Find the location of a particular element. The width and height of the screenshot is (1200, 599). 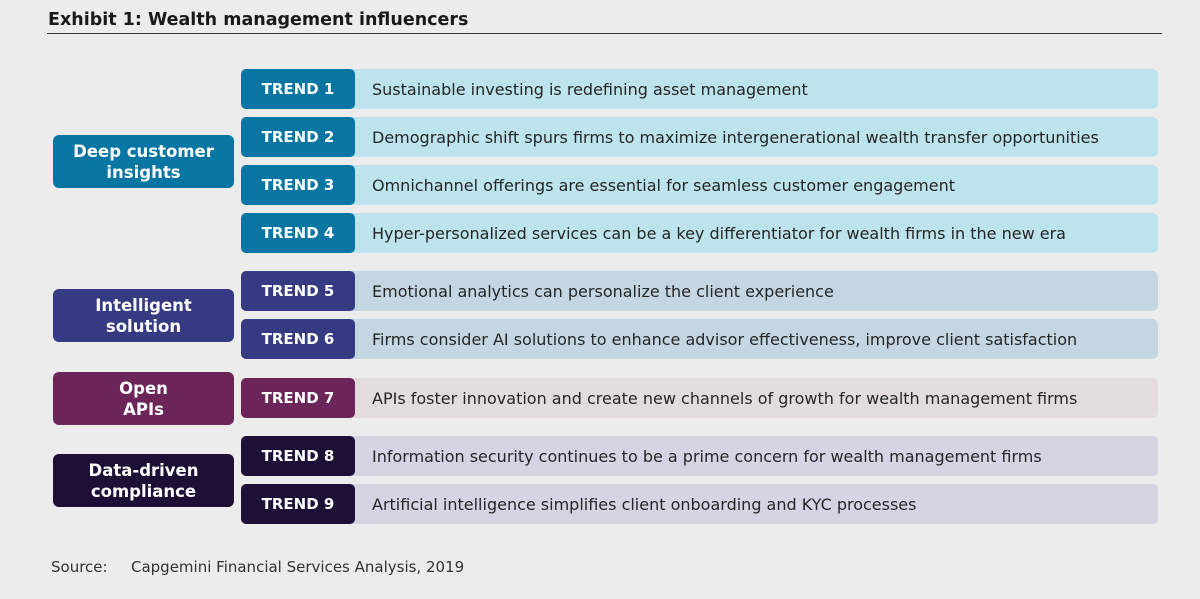

trend-tag: TREND 4 is located at coordinates (298, 233).